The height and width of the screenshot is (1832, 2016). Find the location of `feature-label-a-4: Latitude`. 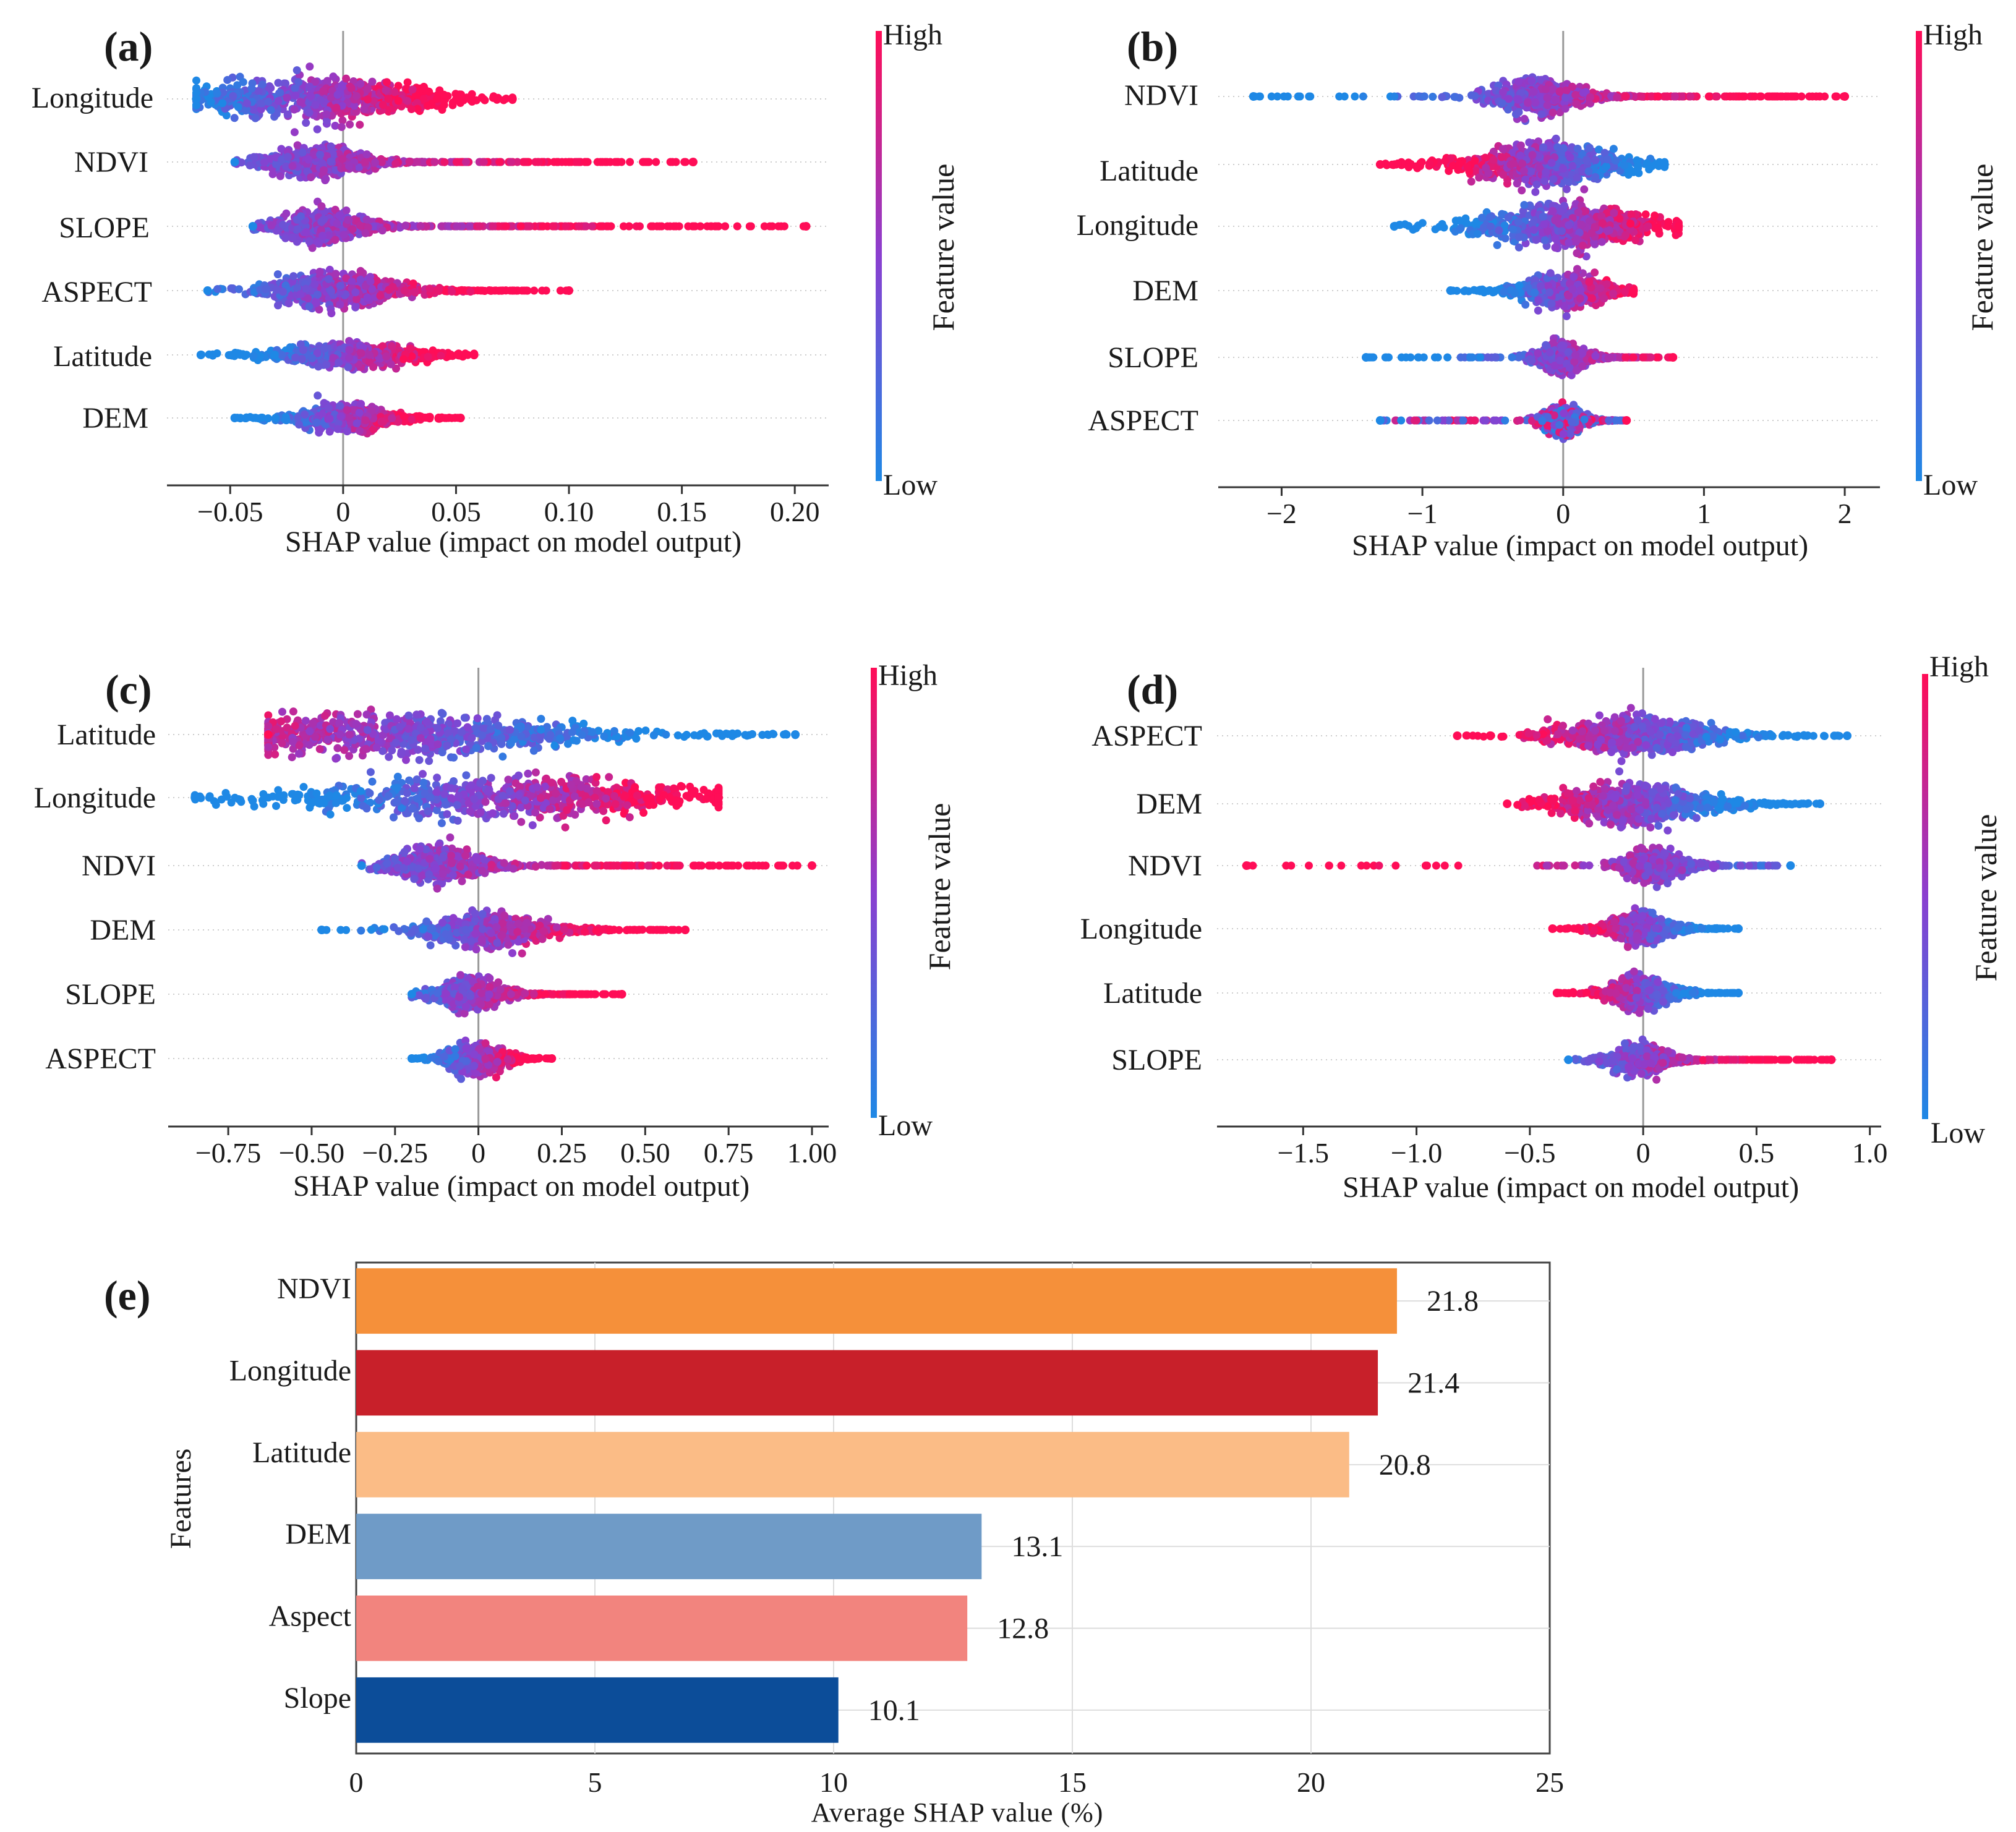

feature-label-a-4: Latitude is located at coordinates (102, 356).